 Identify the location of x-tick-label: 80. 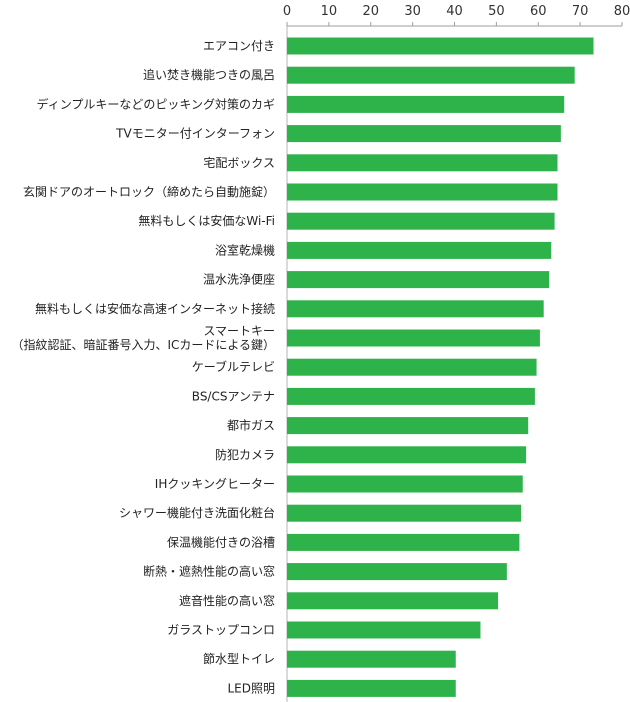
(622, 11).